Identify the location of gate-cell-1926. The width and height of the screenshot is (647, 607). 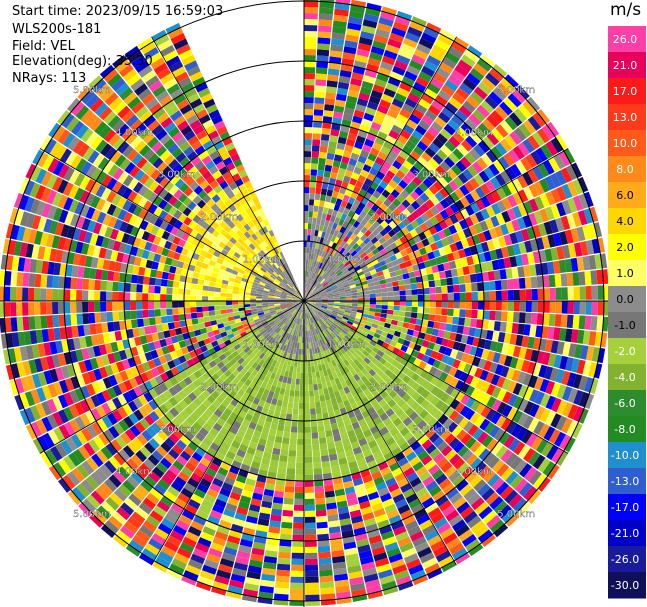
(523, 391).